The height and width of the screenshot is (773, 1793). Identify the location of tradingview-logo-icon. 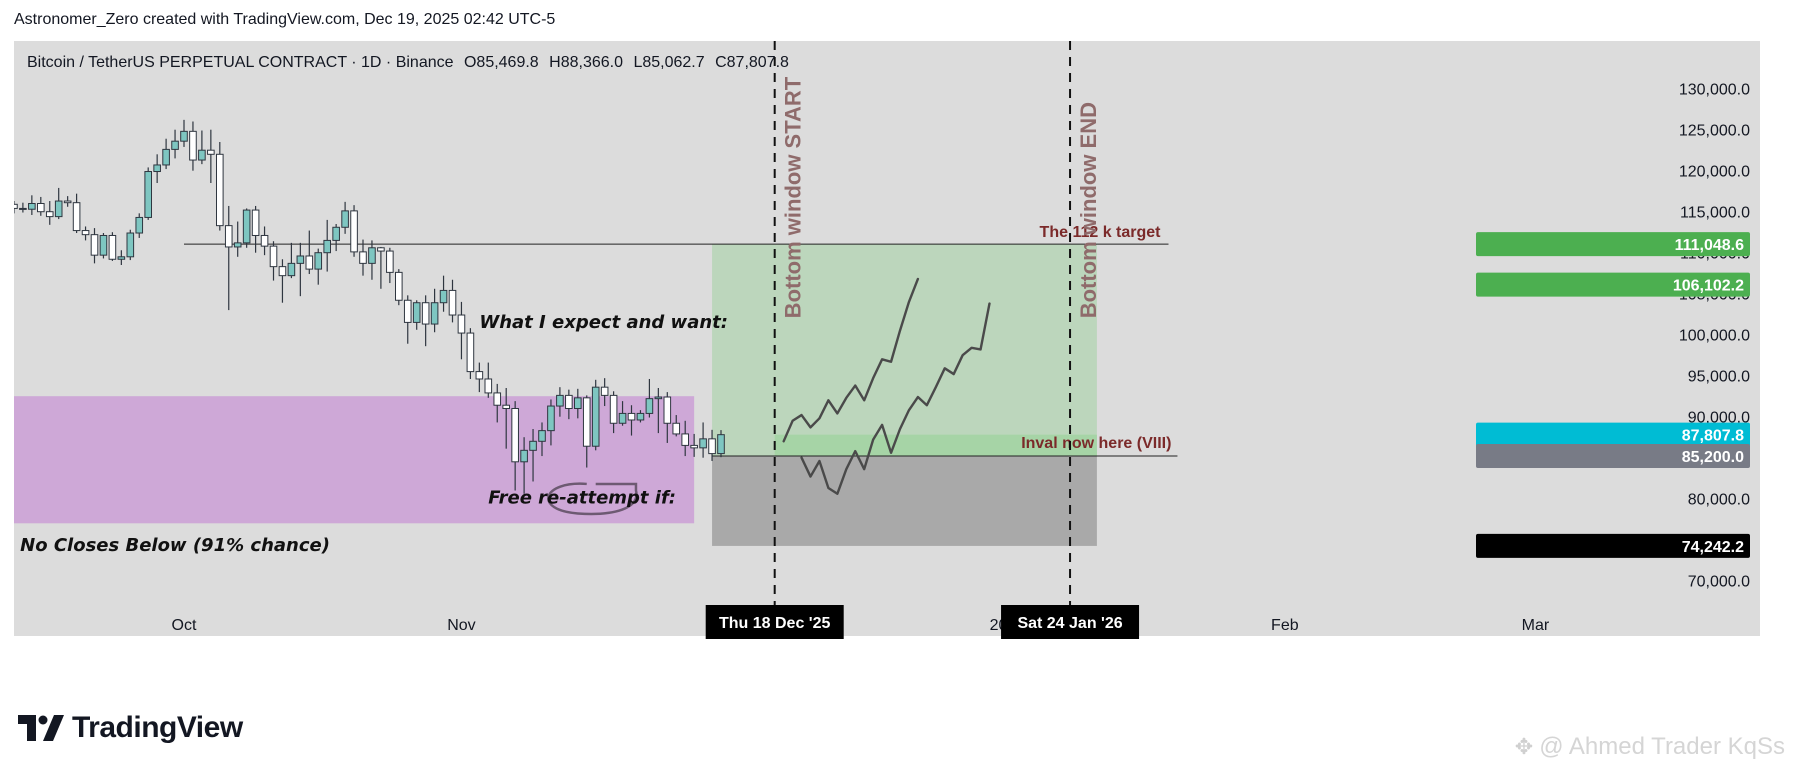
(41, 728).